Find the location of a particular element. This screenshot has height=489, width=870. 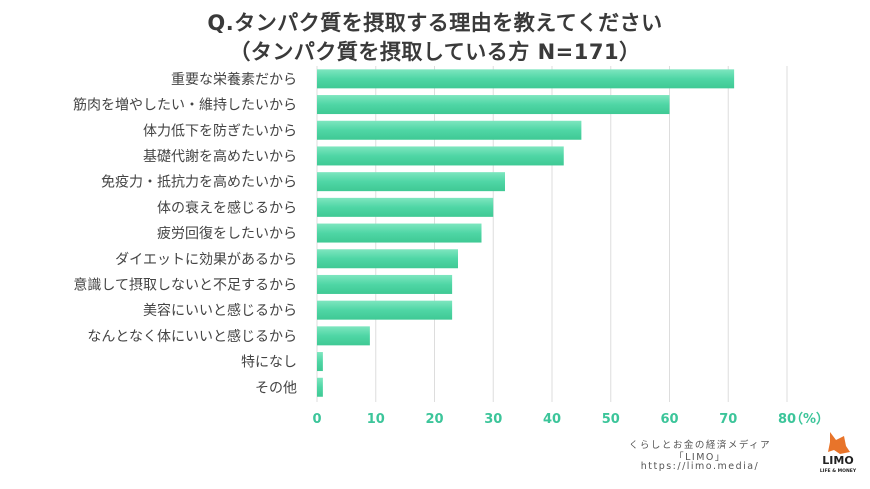

category-label: 体の衰えを感じるから is located at coordinates (227, 207).